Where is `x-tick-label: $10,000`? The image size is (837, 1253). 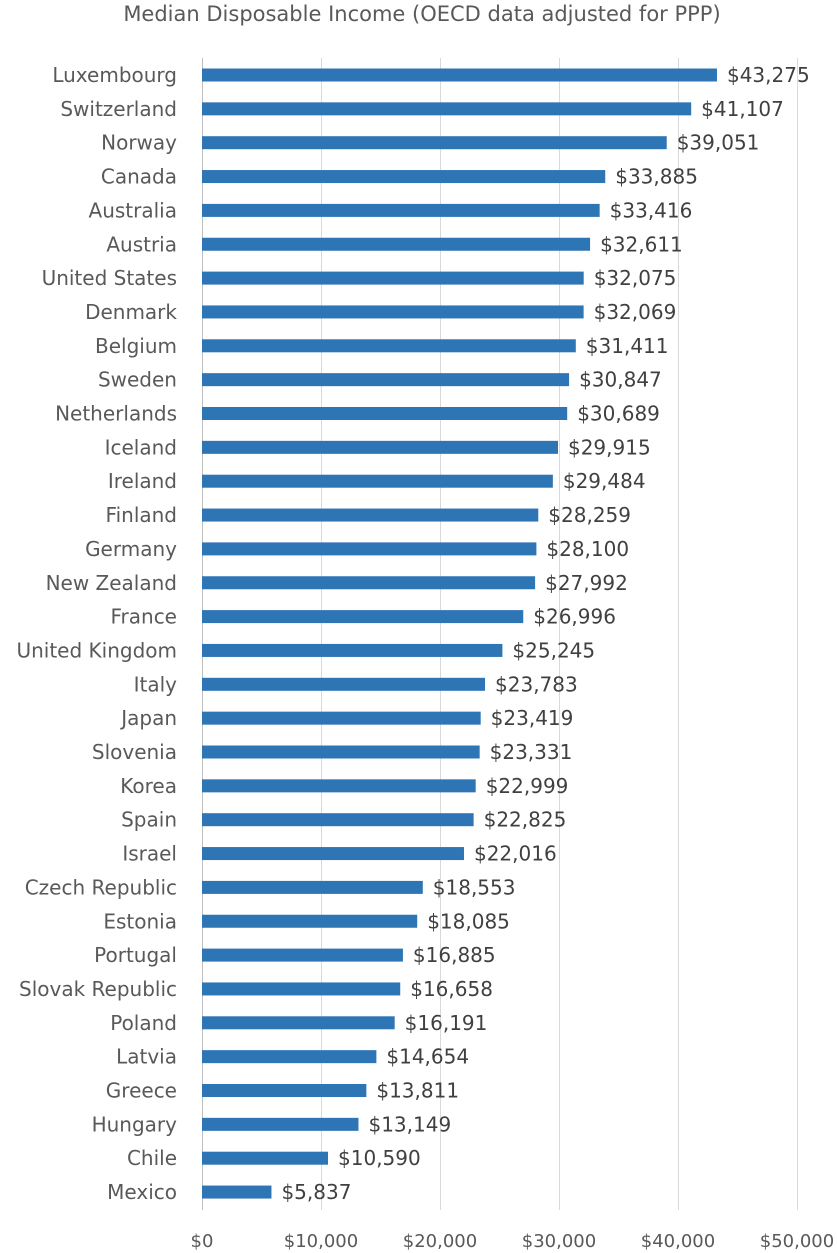 x-tick-label: $10,000 is located at coordinates (321, 1241).